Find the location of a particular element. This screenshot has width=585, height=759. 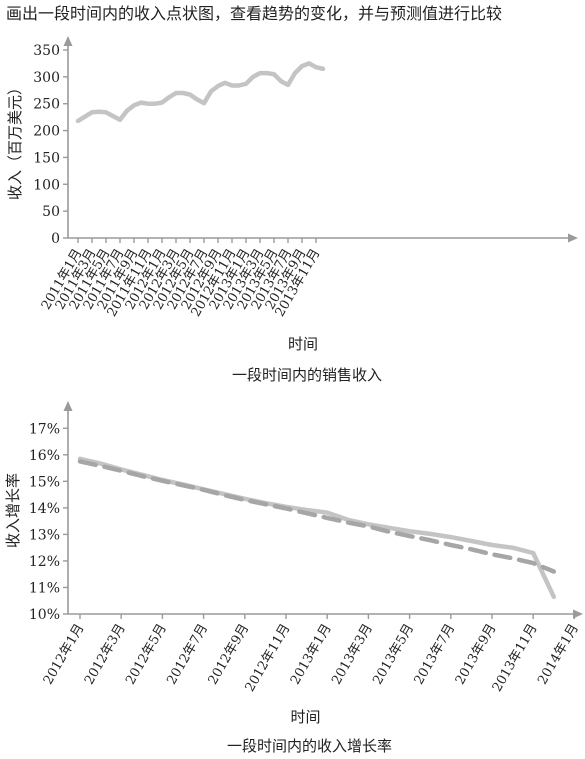

y-tick-label: 250 is located at coordinates (46, 105).